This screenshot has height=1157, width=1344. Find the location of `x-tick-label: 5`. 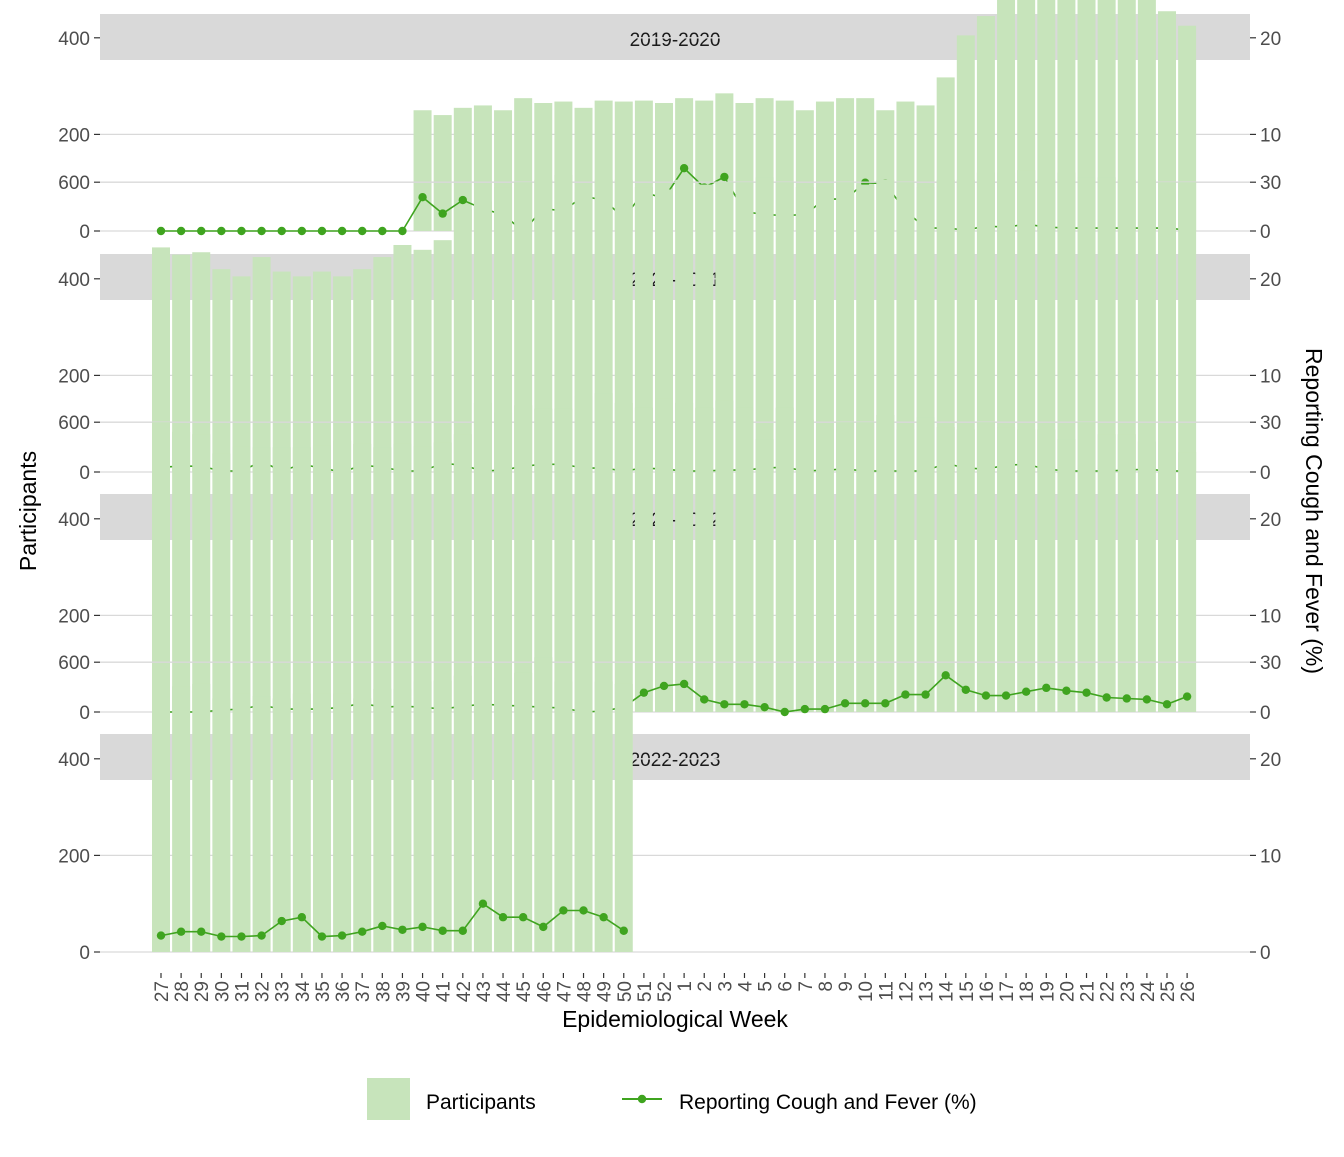

x-tick-label: 5 is located at coordinates (766, 986).